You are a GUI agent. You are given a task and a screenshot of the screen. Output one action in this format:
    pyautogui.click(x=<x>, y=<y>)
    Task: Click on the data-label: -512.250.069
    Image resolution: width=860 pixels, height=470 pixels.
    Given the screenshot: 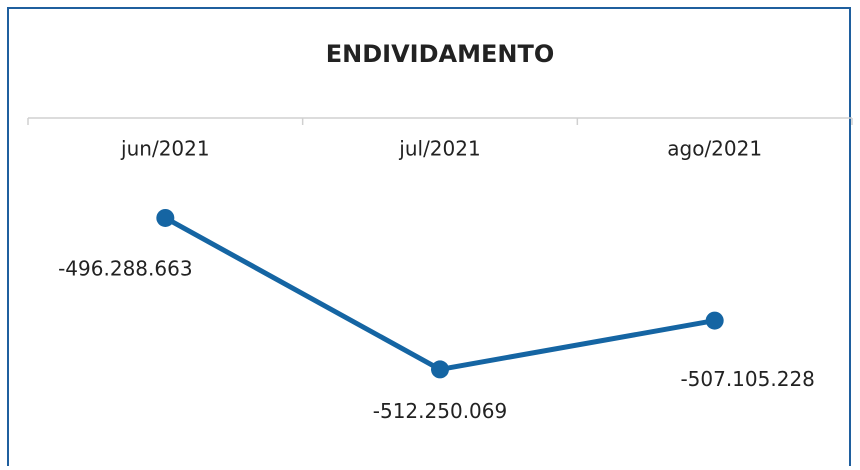 What is the action you would take?
    pyautogui.click(x=440, y=411)
    